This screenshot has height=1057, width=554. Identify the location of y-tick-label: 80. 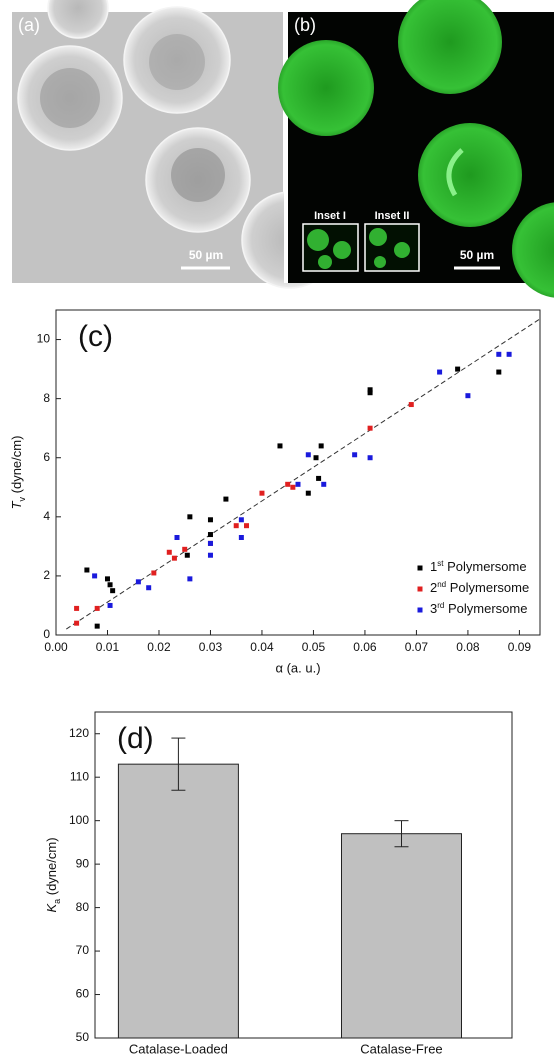
(83, 907).